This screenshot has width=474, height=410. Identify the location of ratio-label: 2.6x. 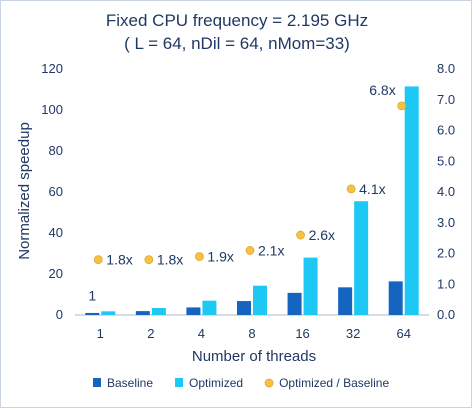
(322, 235).